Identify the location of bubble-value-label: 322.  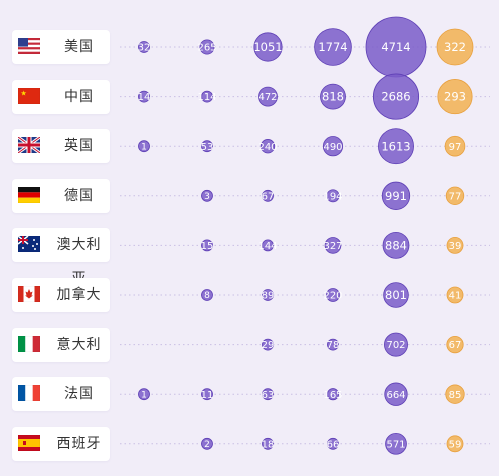
(455, 47).